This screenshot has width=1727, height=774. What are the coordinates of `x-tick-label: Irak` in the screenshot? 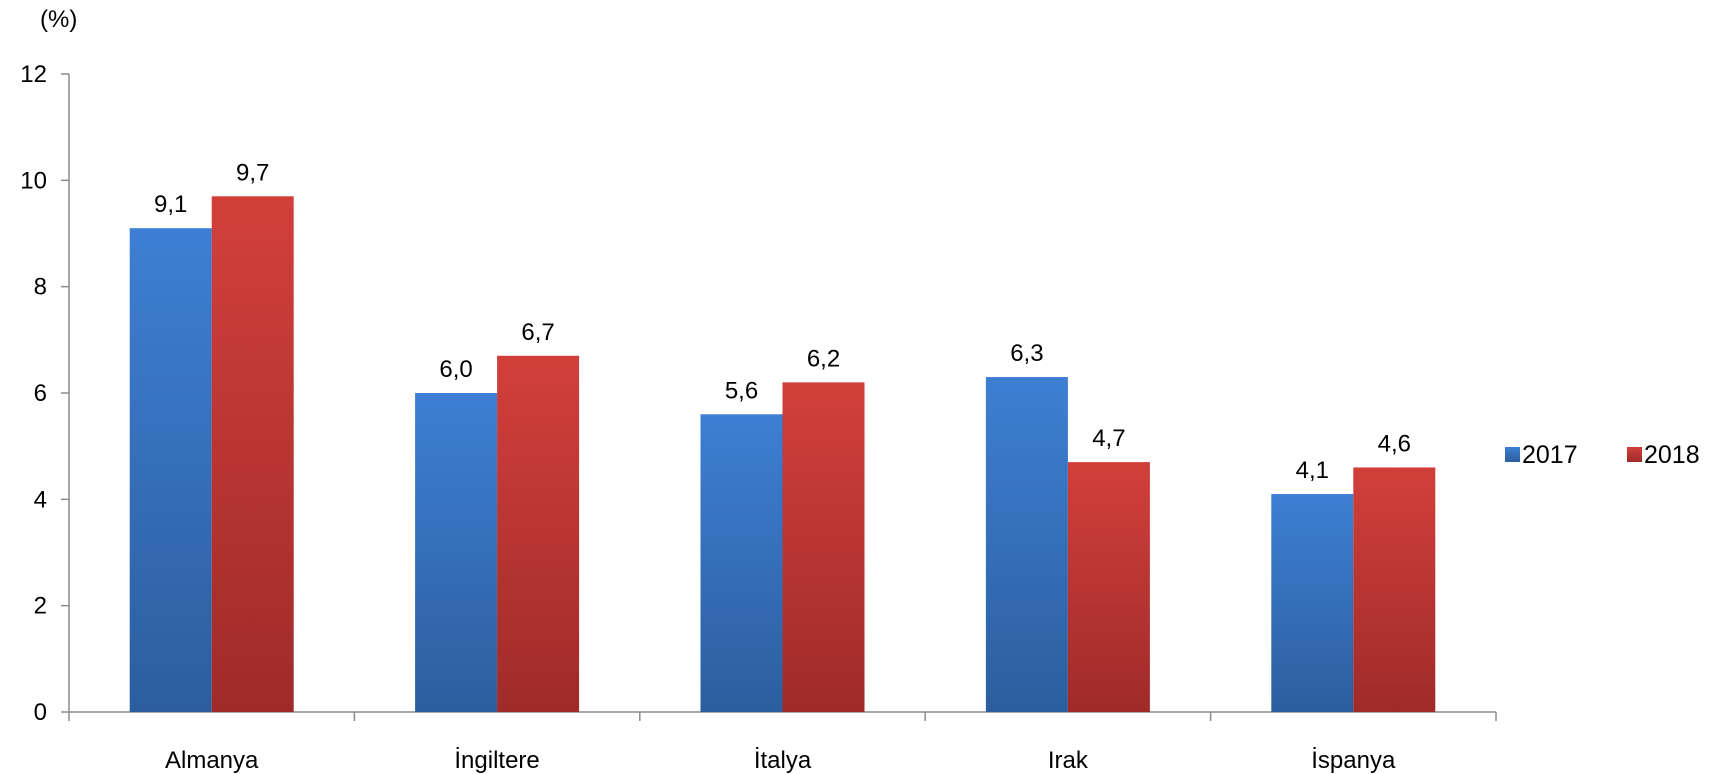 It's located at (1068, 760).